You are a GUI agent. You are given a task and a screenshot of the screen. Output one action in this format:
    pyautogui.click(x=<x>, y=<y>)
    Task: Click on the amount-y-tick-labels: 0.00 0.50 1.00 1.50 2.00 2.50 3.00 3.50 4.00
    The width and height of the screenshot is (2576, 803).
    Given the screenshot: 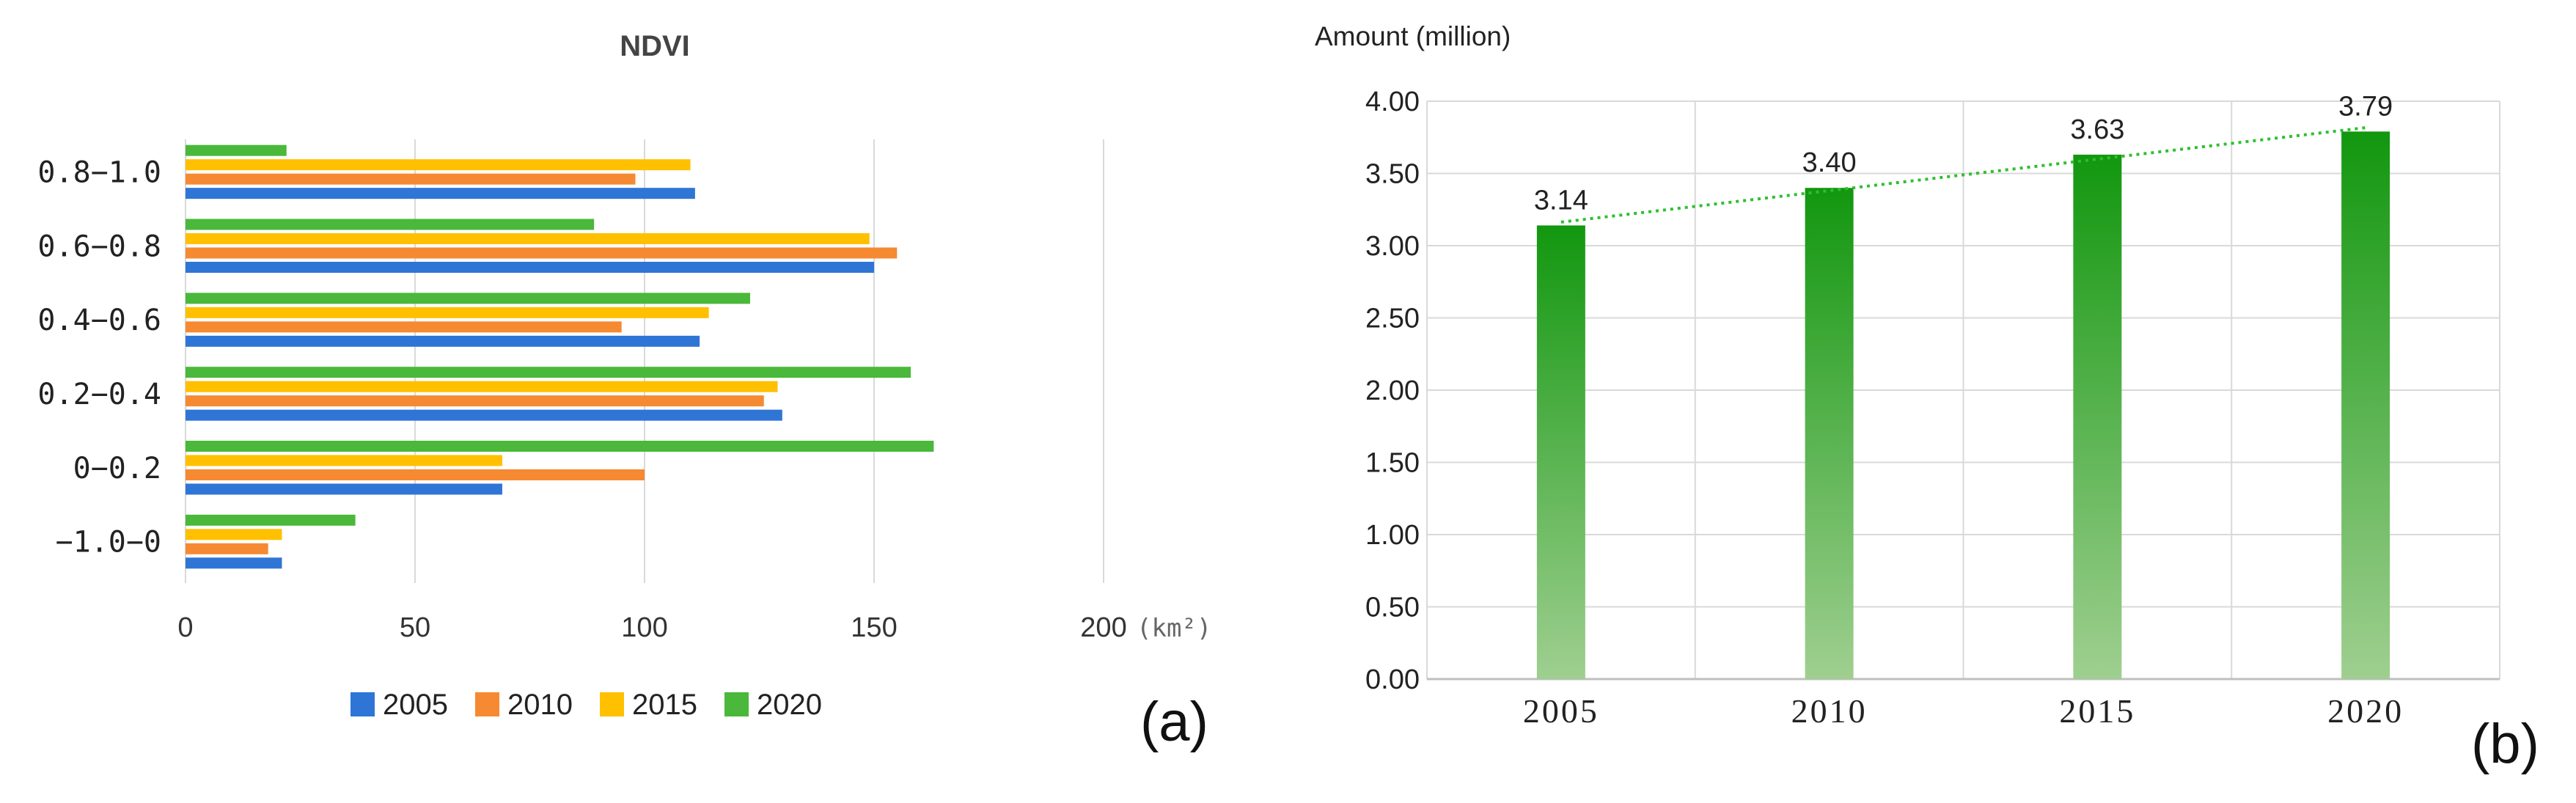 What is the action you would take?
    pyautogui.click(x=1393, y=391)
    